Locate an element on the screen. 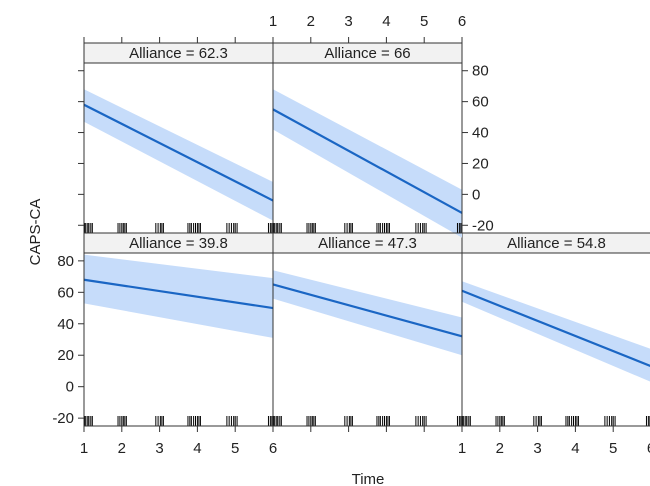  panel: Alliance = 47.3 is located at coordinates (367, 329).